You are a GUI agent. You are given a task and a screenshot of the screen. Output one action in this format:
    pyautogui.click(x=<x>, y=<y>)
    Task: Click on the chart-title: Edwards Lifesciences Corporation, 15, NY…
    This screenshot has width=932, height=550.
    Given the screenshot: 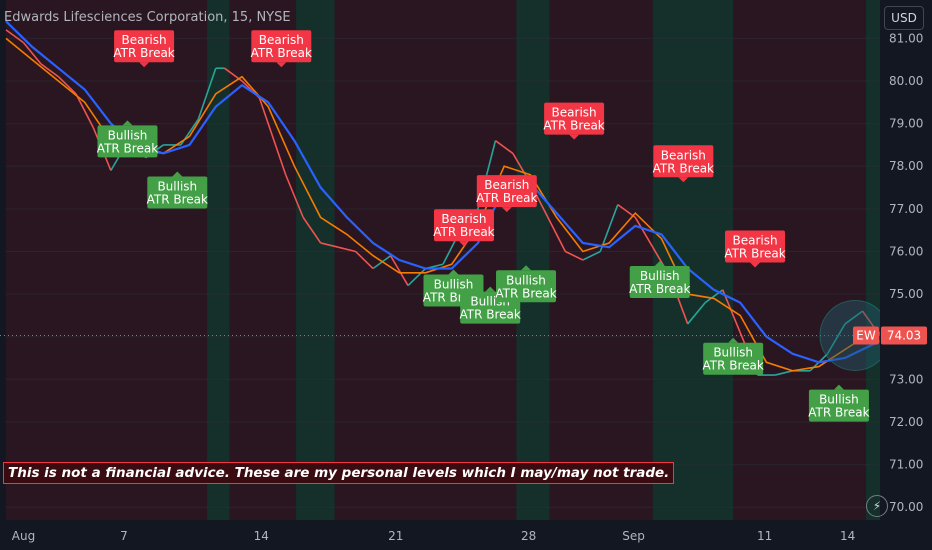 What is the action you would take?
    pyautogui.click(x=147, y=17)
    